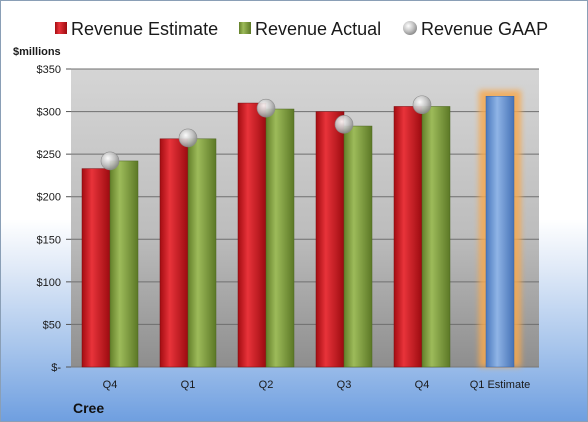  What do you see at coordinates (52, 325) in the screenshot?
I see `y-tick-label: $50` at bounding box center [52, 325].